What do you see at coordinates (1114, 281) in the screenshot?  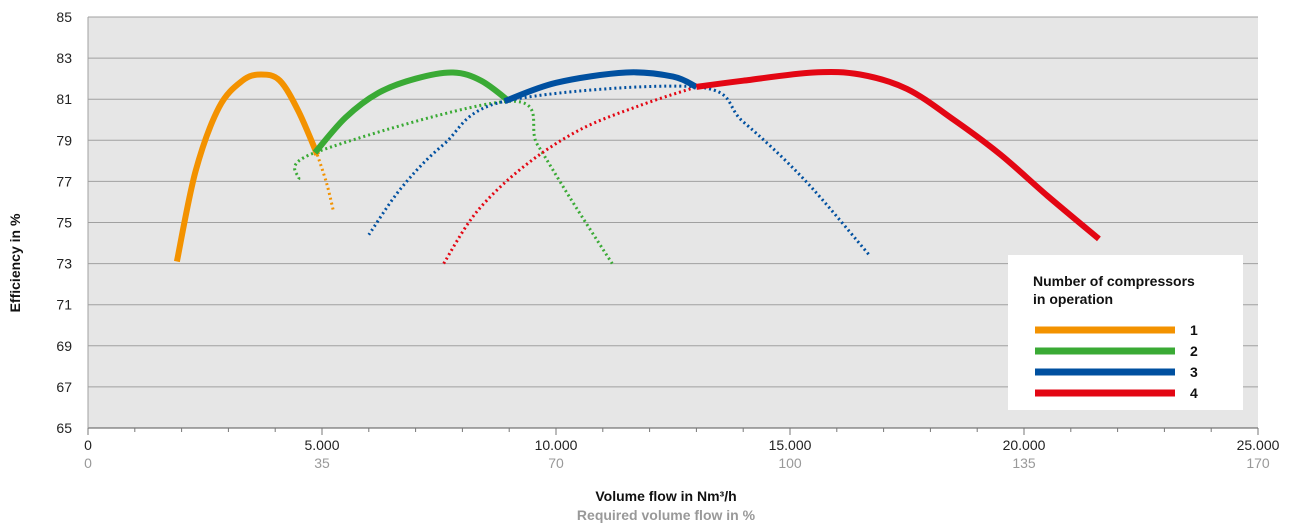 I see `legend-title-line-1: Number of compressors` at bounding box center [1114, 281].